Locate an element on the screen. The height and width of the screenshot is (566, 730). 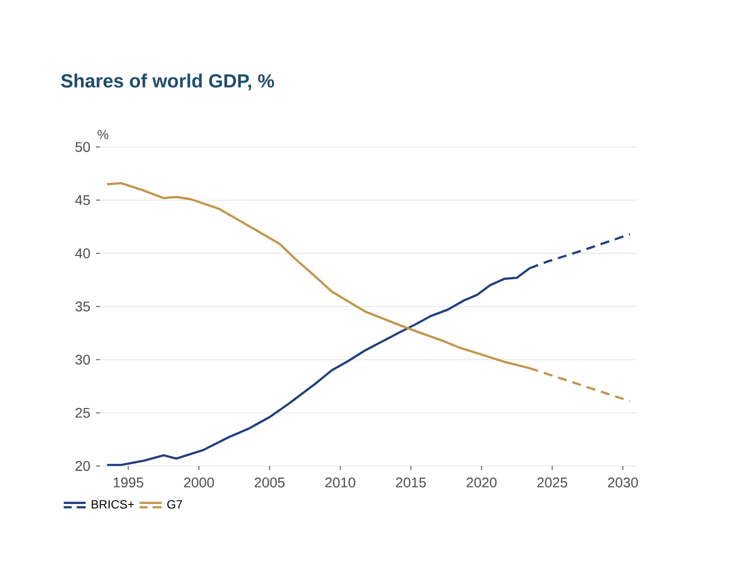
x-tick-label: 2020 is located at coordinates (481, 483).